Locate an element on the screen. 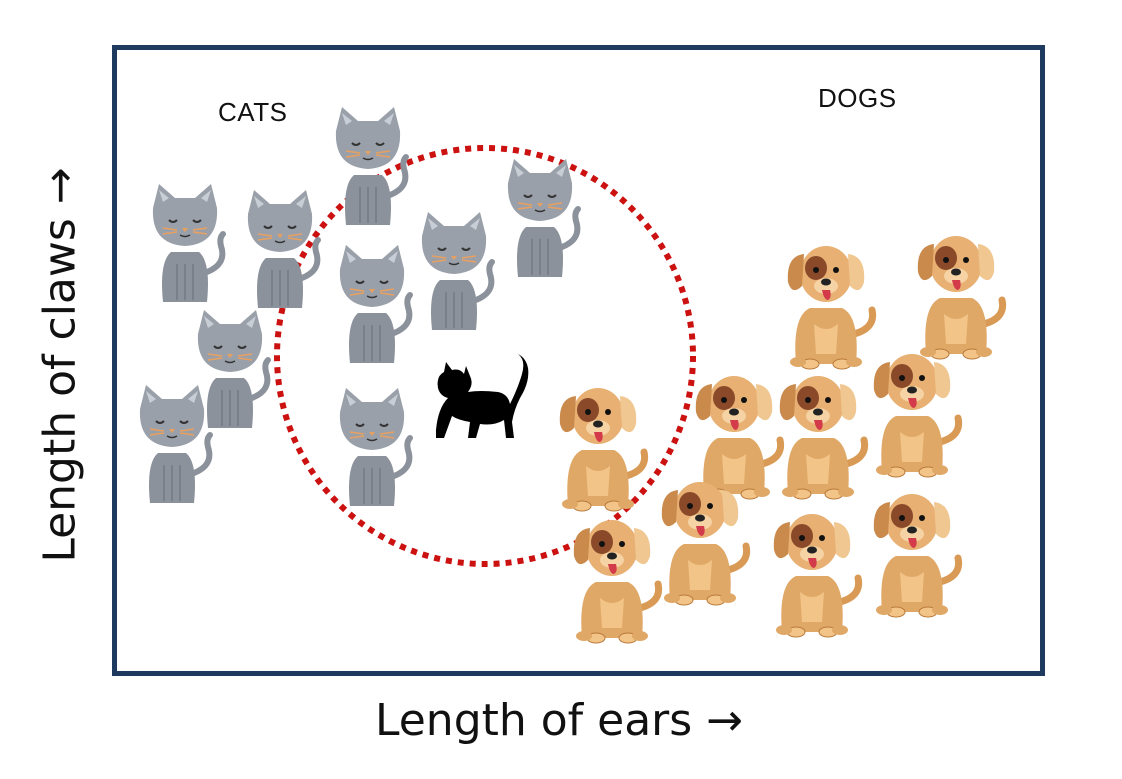 This screenshot has height=779, width=1122. query-cat-silhouette is located at coordinates (482, 396).